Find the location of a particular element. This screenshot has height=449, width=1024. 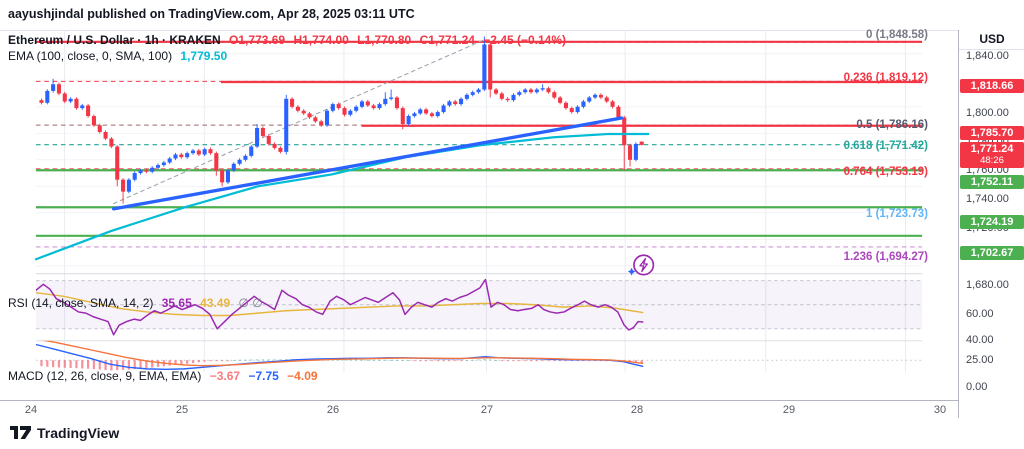

time-axis: 24 25 26 27 28 29 30 is located at coordinates (479, 409).